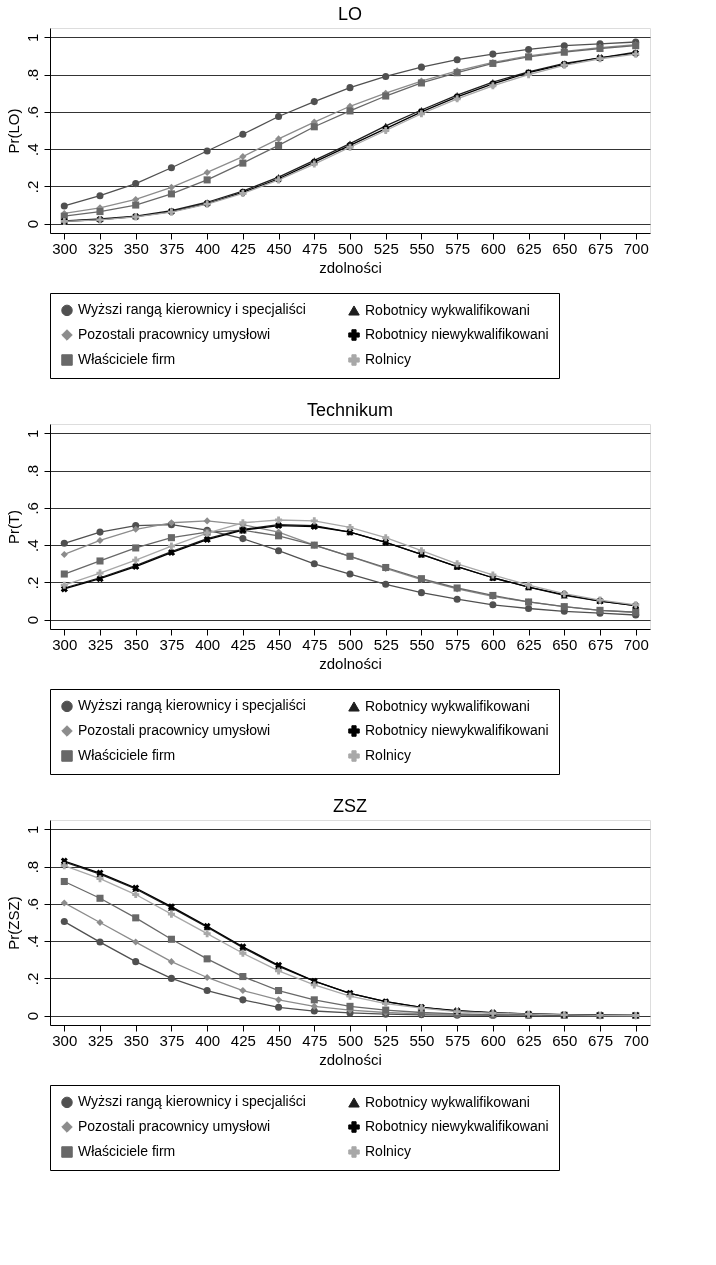  Describe the element at coordinates (350, 806) in the screenshot. I see `chart-title: ZSZ` at that location.